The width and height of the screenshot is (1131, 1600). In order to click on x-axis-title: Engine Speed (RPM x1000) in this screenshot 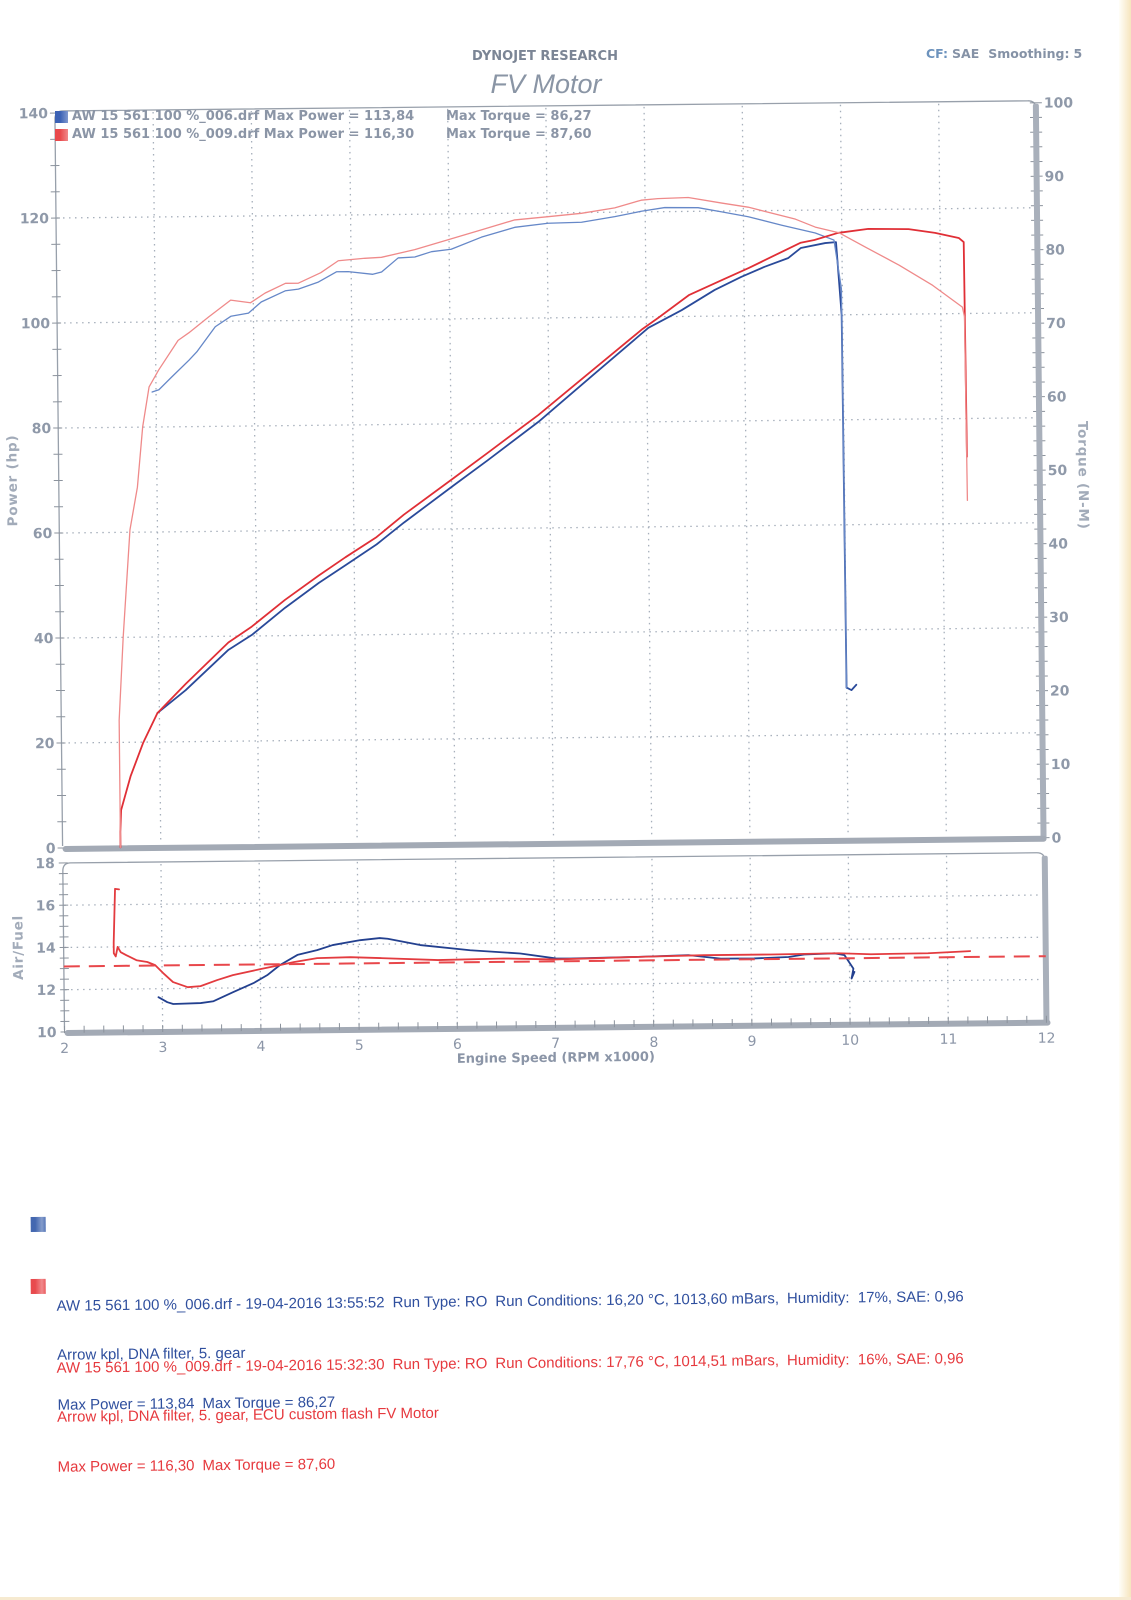, I will do `click(556, 1058)`.